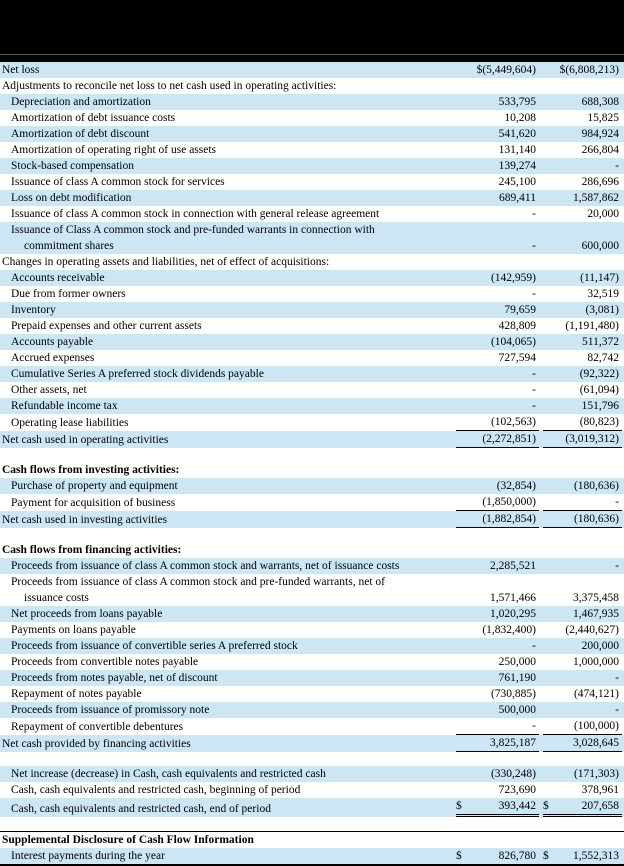  What do you see at coordinates (603, 118) in the screenshot?
I see `value-col2: 15,825` at bounding box center [603, 118].